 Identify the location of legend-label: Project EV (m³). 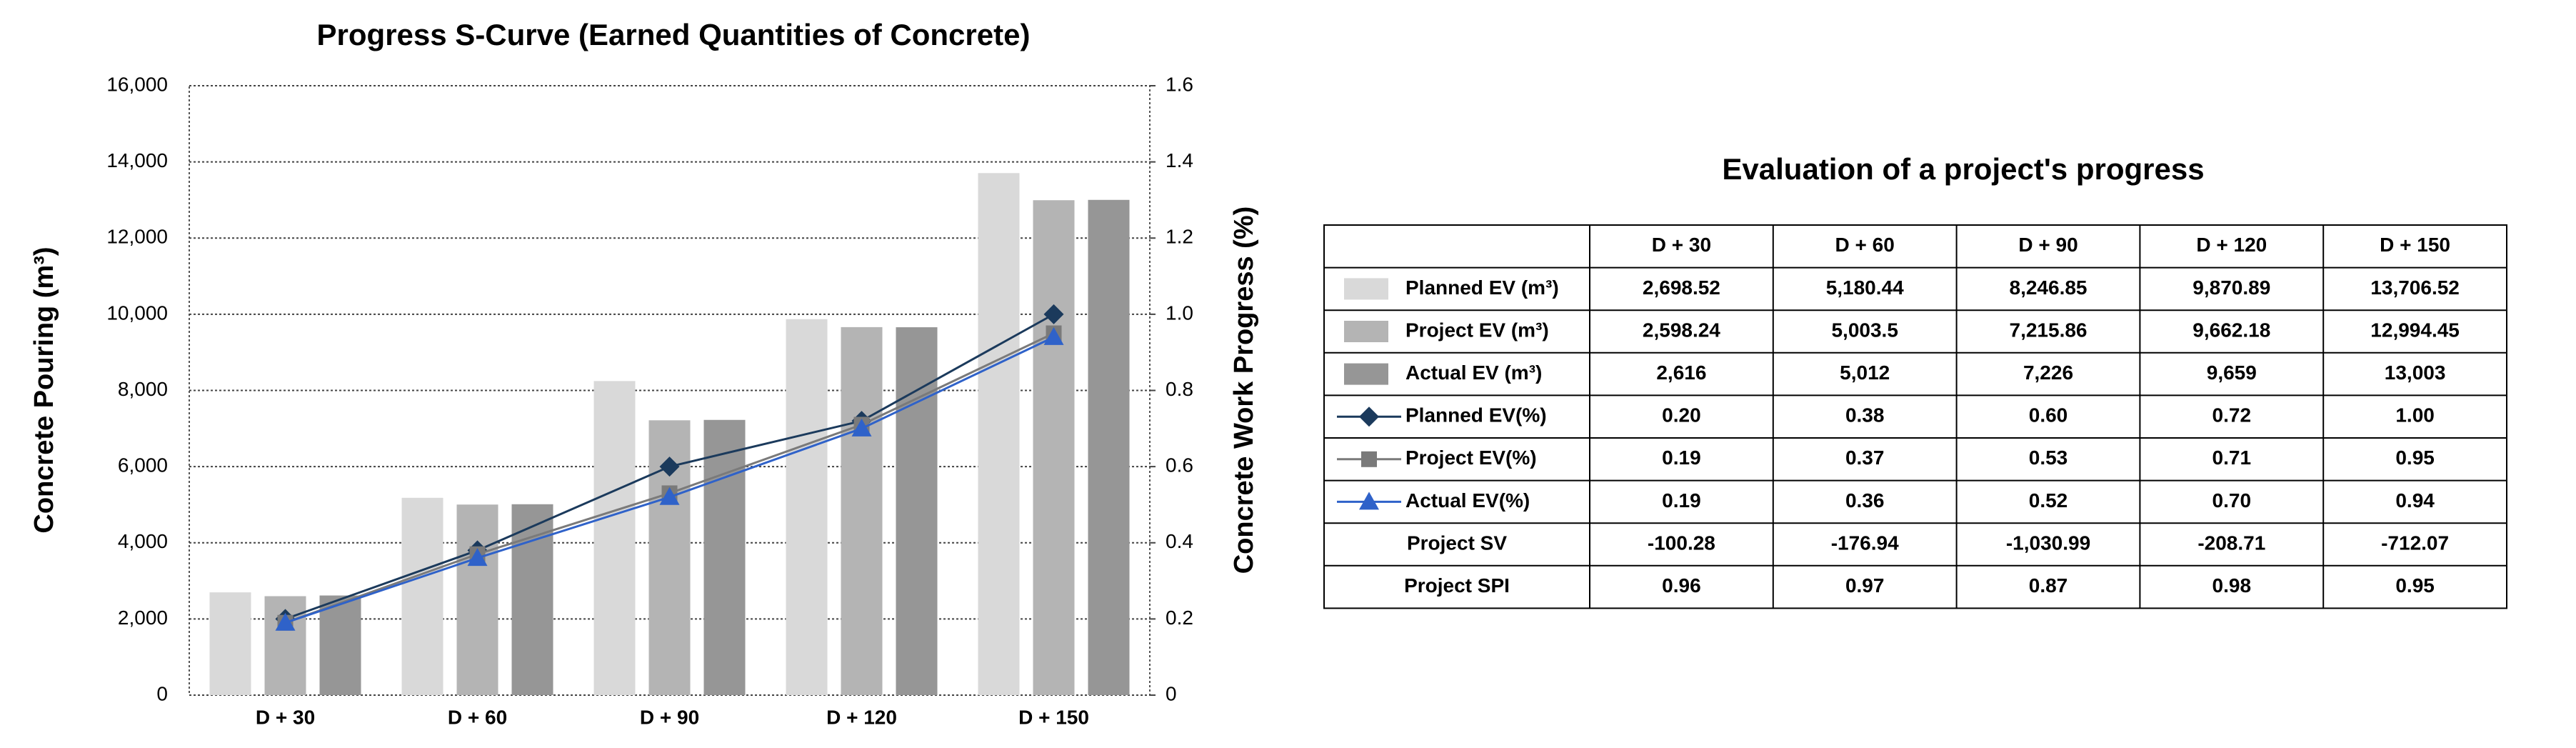
(1477, 330).